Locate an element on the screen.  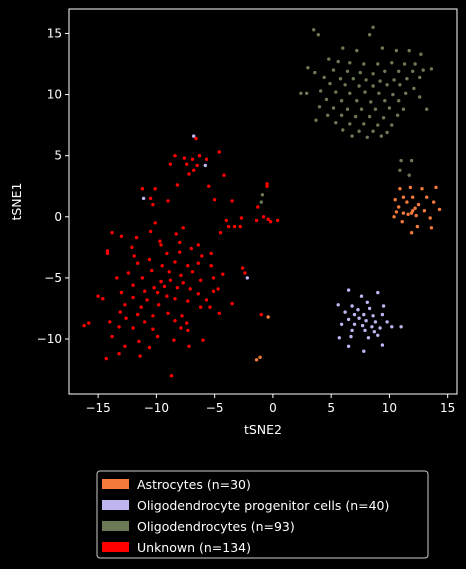
legend-swatch is located at coordinates (115, 526).